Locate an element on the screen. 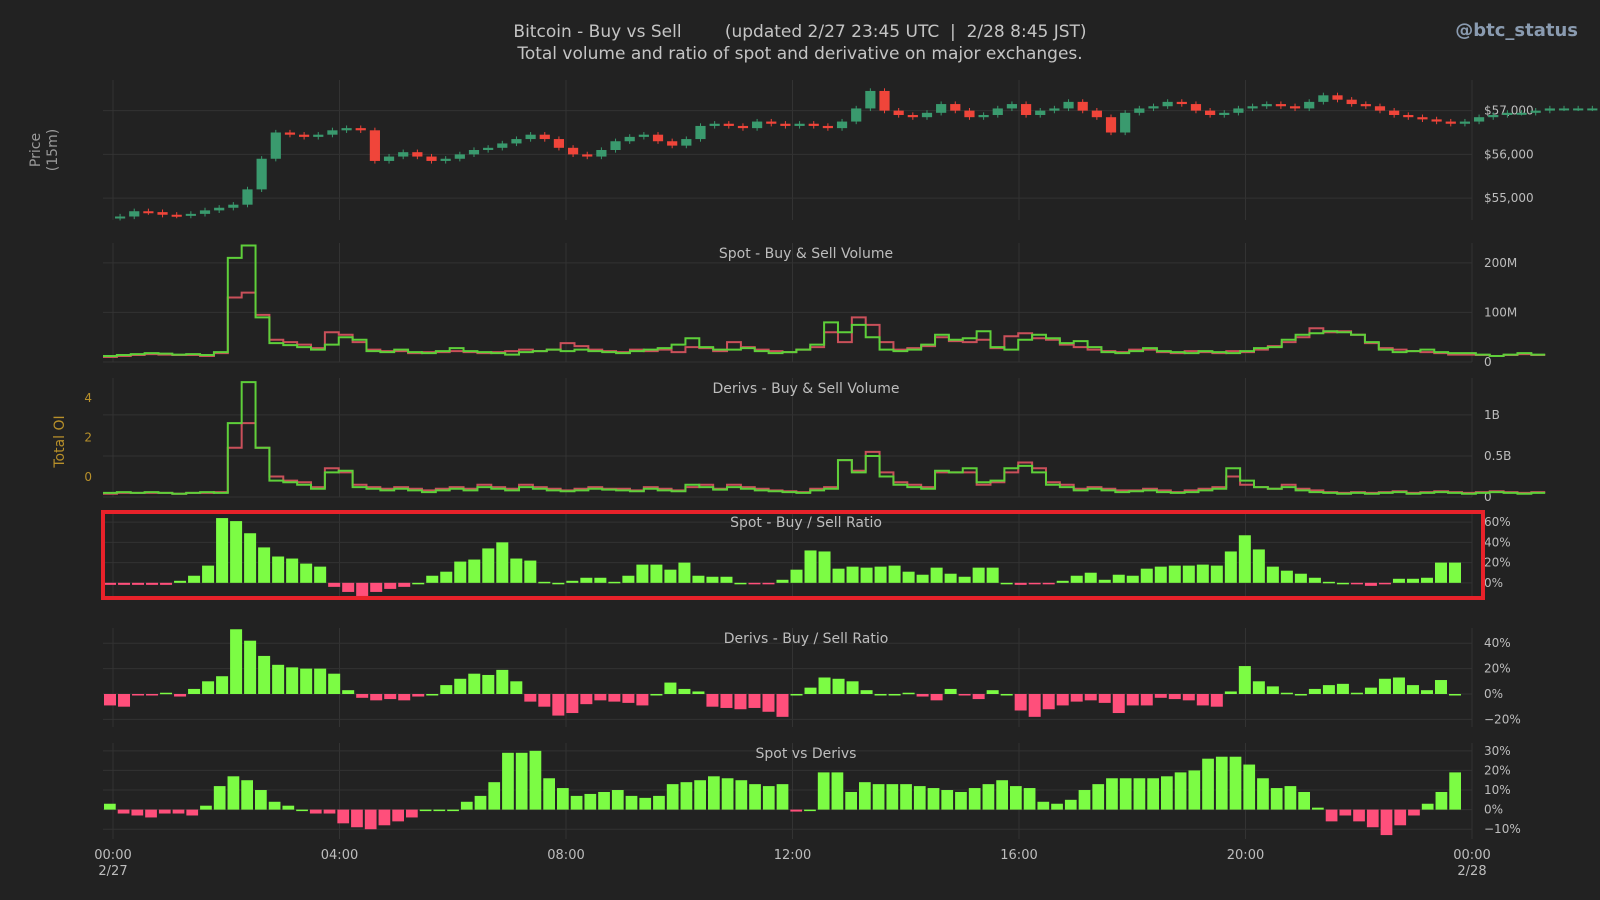 This screenshot has width=1600, height=900. panel-title: Derivs - Buy / Sell Ratio is located at coordinates (806, 639).